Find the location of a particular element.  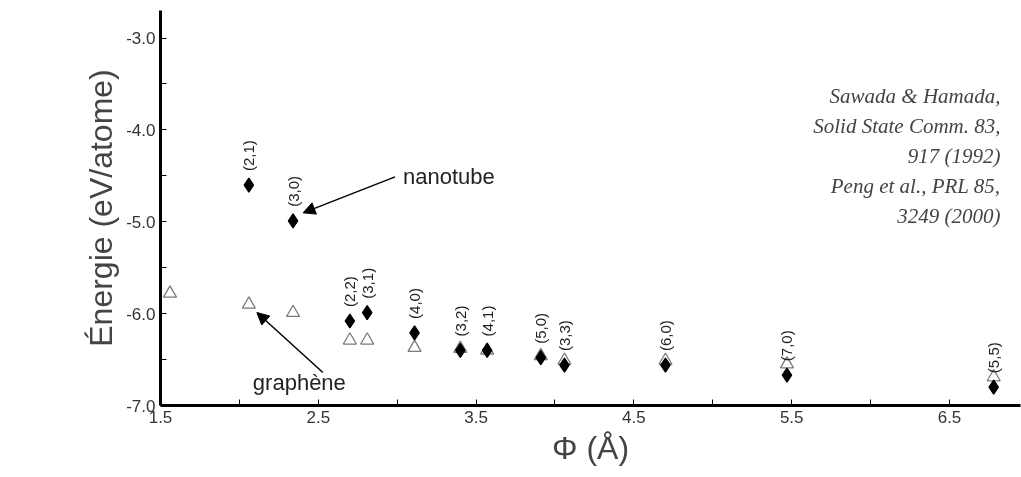

y-tick-label: -3.0 is located at coordinates (141, 39).